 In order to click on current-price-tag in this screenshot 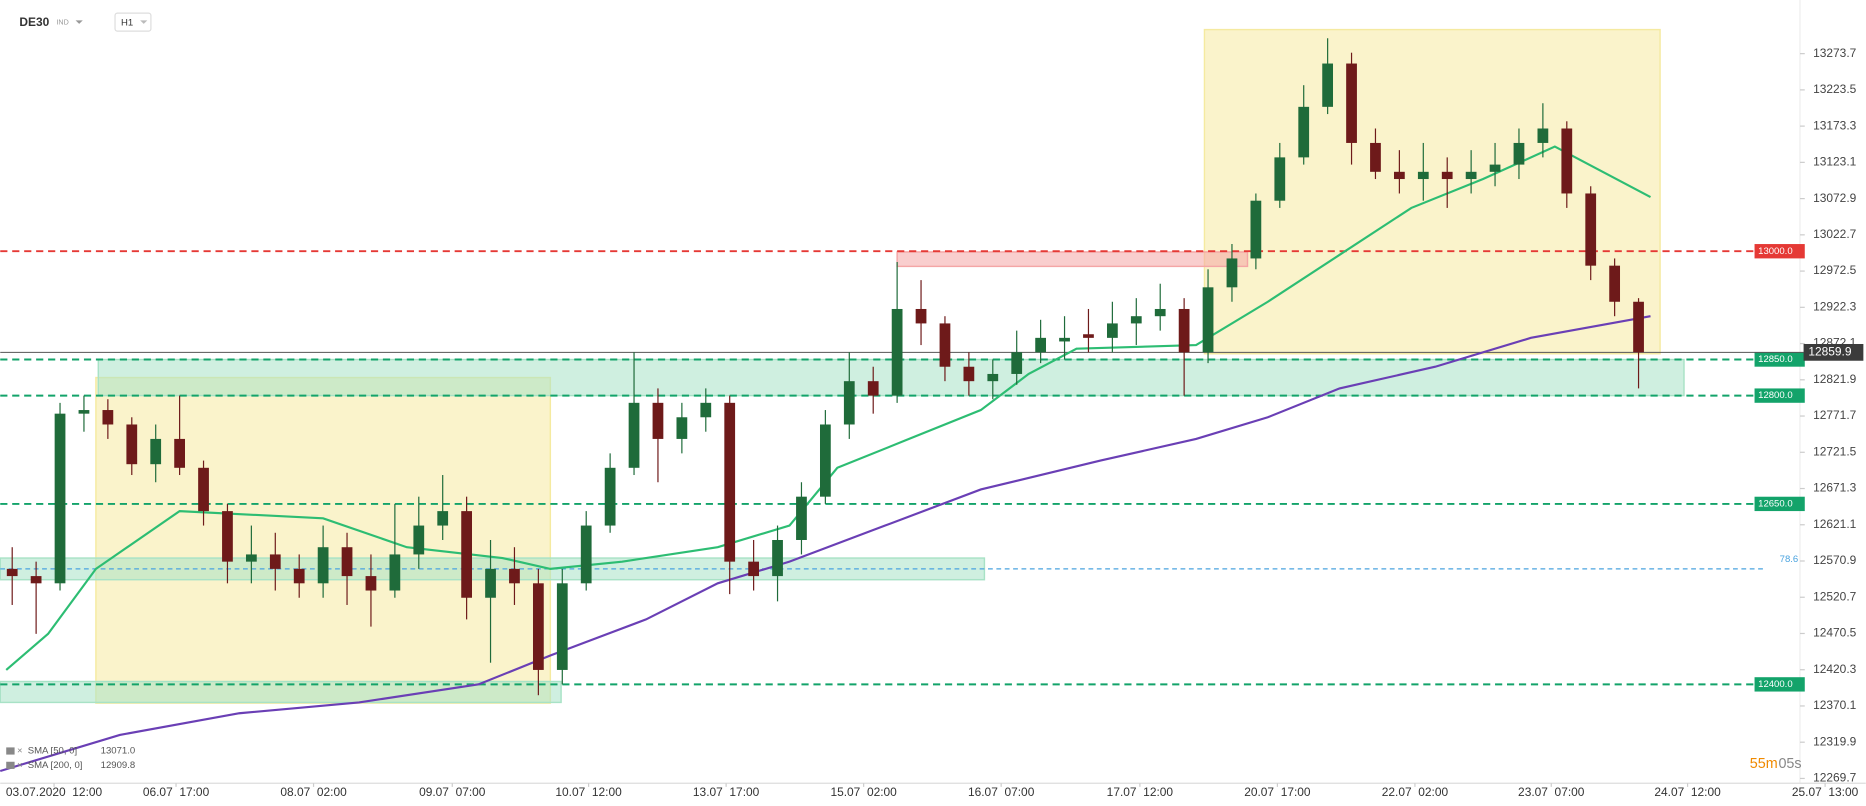, I will do `click(1833, 352)`.